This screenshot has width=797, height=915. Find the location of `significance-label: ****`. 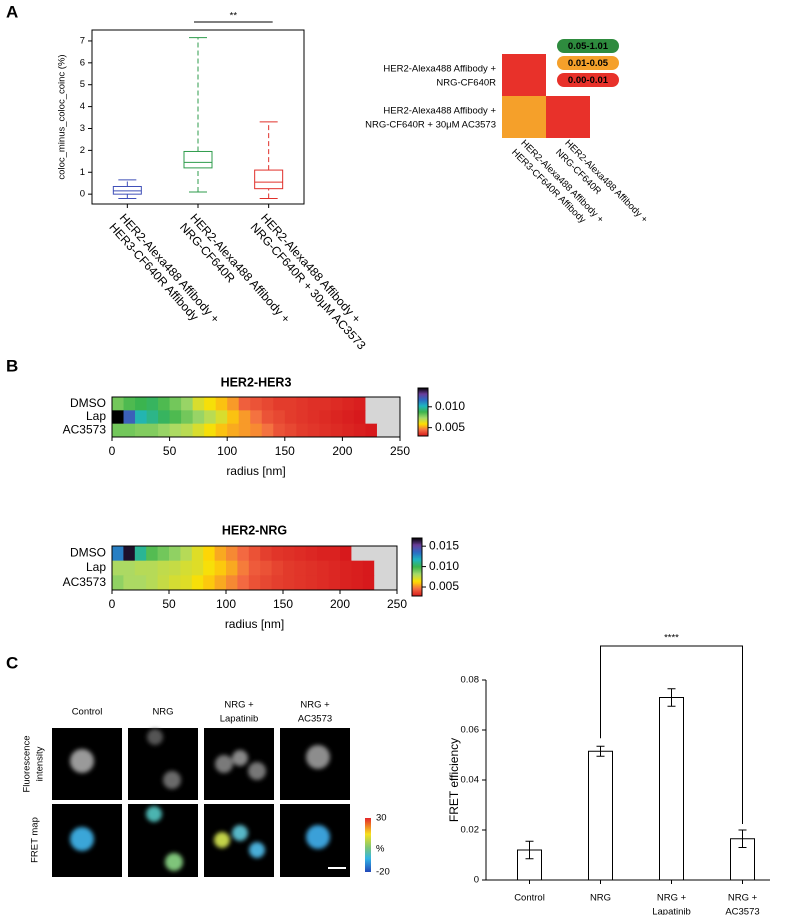

significance-label: **** is located at coordinates (671, 638).